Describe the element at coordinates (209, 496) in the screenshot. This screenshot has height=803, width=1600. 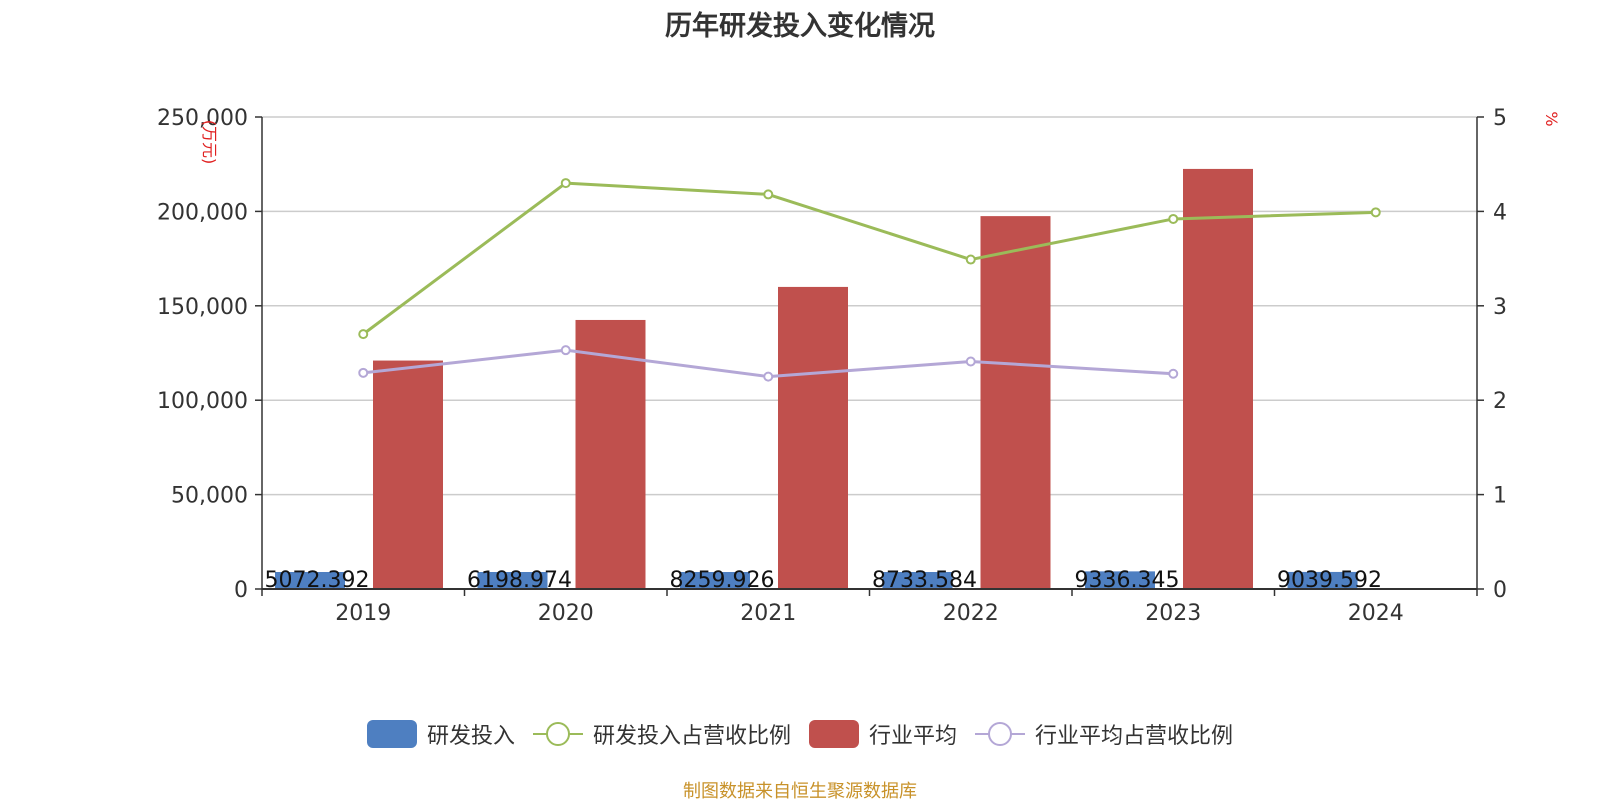
I see `y-left-tick-label: 50,000` at that location.